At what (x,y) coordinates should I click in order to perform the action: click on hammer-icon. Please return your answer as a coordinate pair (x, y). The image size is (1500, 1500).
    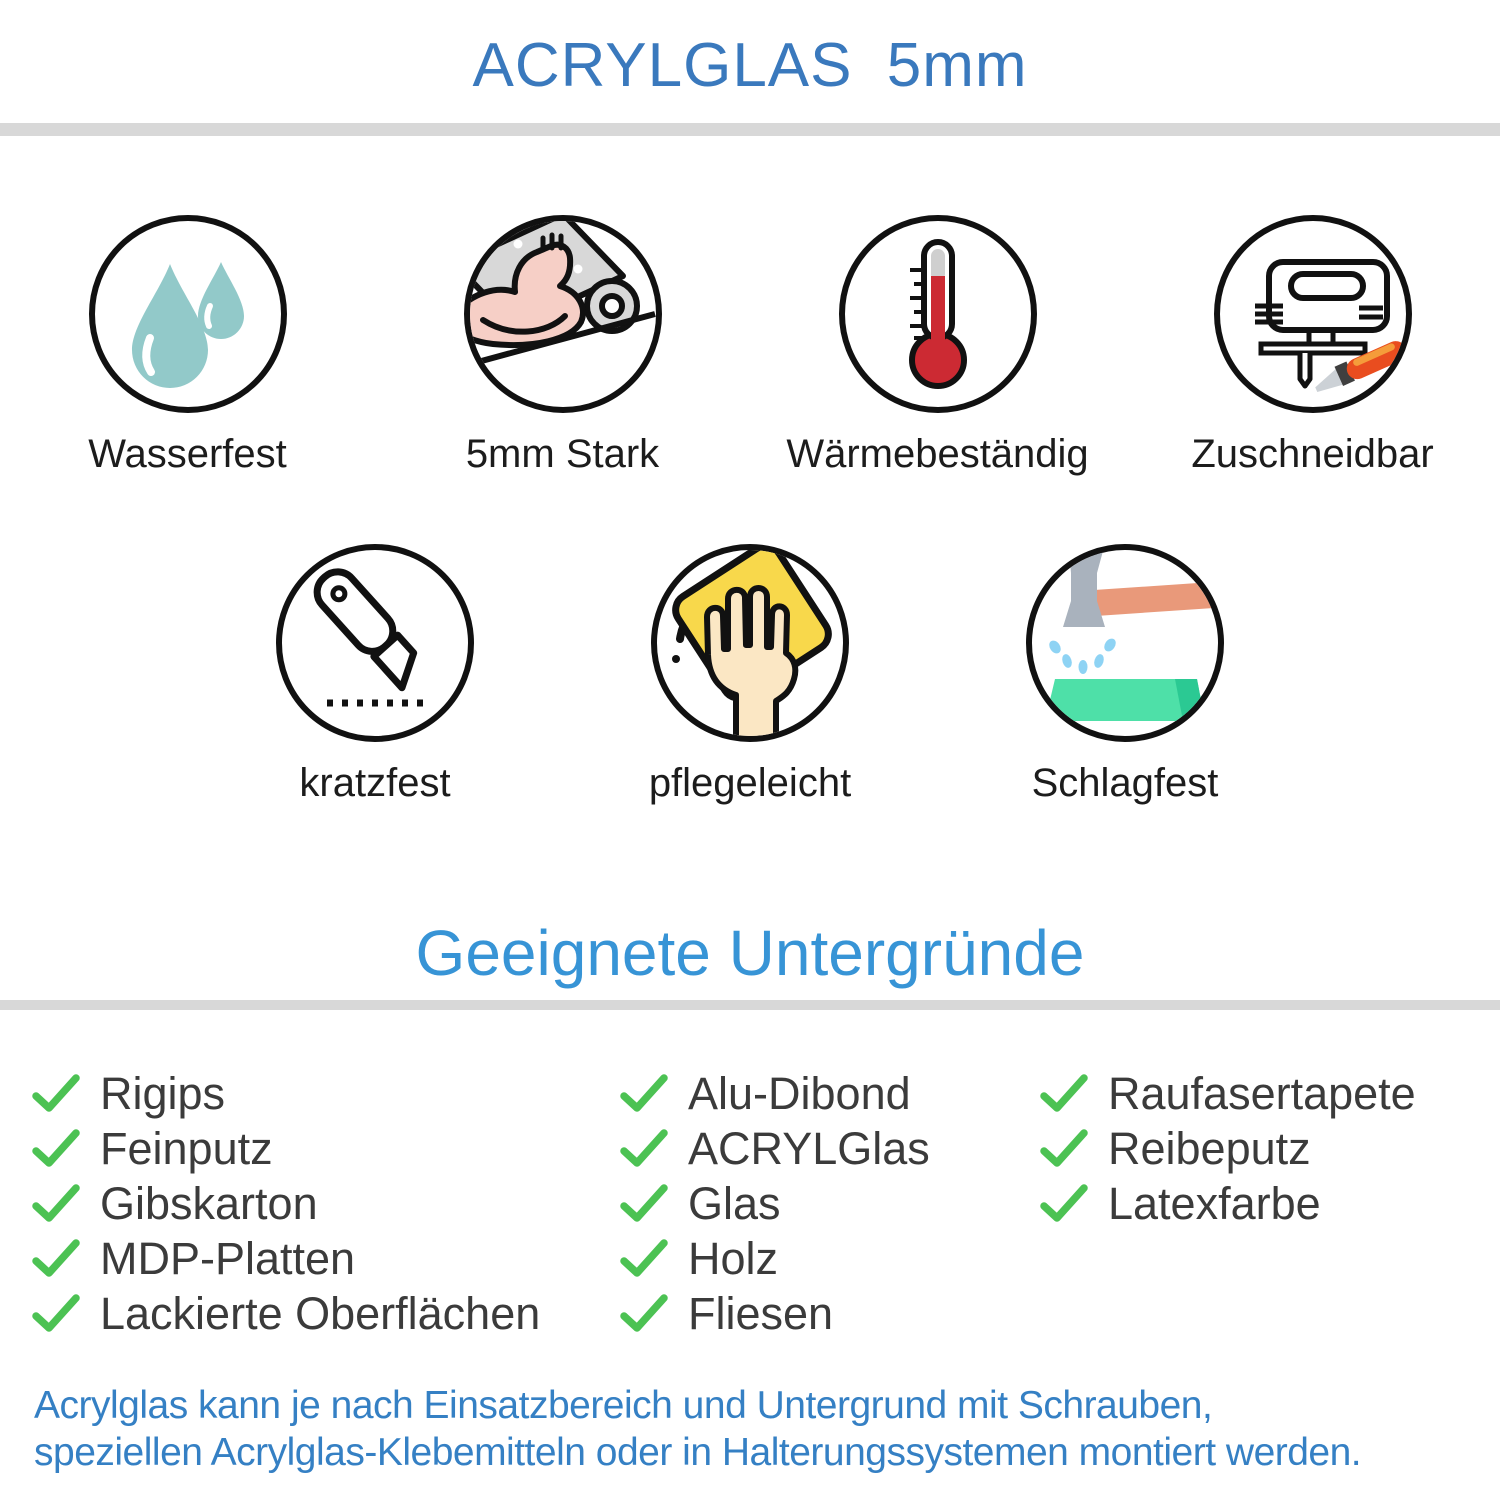
    Looking at the image, I should click on (1125, 643).